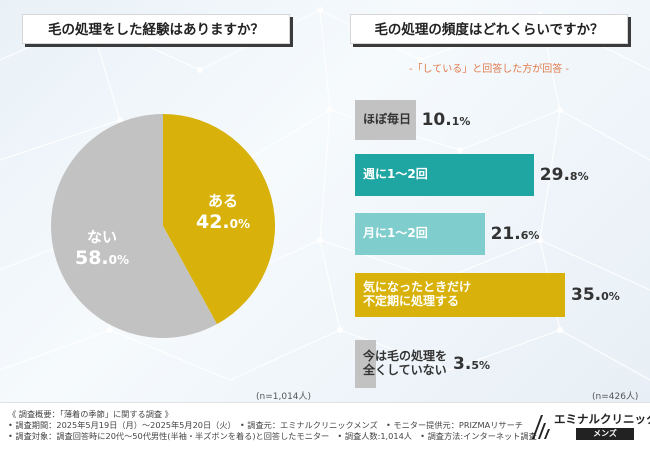  What do you see at coordinates (586, 295) in the screenshot?
I see `bar-value-int-3: 35.` at bounding box center [586, 295].